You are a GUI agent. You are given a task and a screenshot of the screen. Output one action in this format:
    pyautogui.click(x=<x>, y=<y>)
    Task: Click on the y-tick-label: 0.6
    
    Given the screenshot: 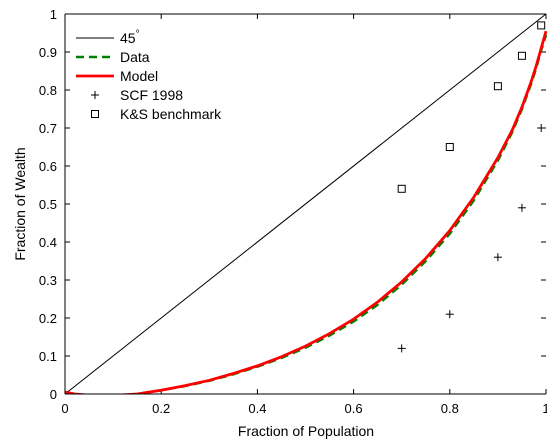 What is the action you would take?
    pyautogui.click(x=48, y=166)
    